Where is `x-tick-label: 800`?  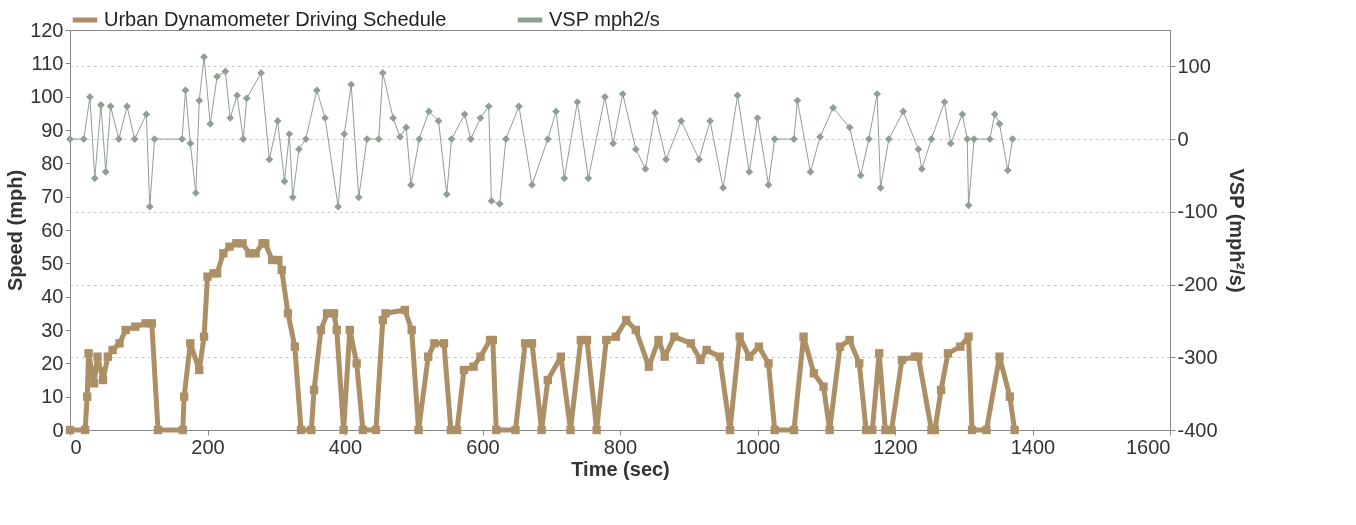
x-tick-label: 800 is located at coordinates (620, 446).